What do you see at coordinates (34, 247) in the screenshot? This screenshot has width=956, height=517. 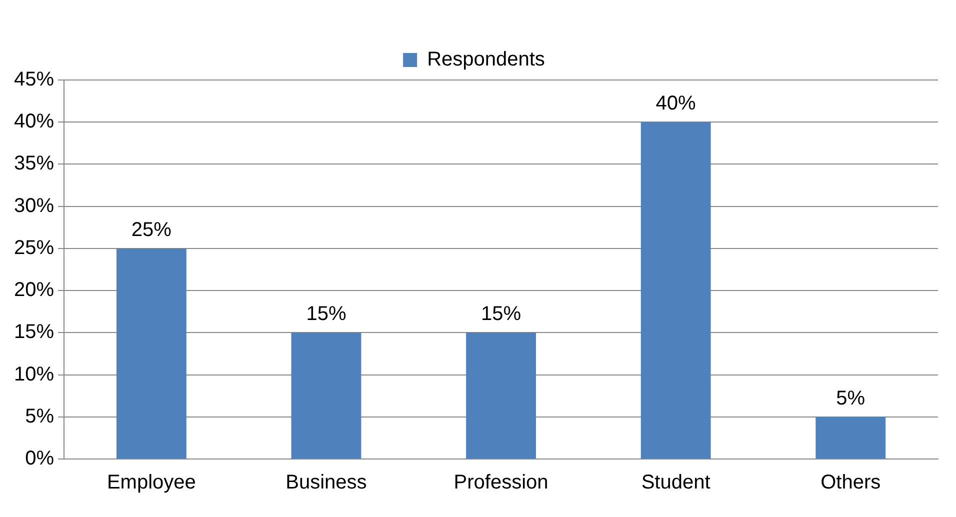 I see `y-tick-label: 25%` at bounding box center [34, 247].